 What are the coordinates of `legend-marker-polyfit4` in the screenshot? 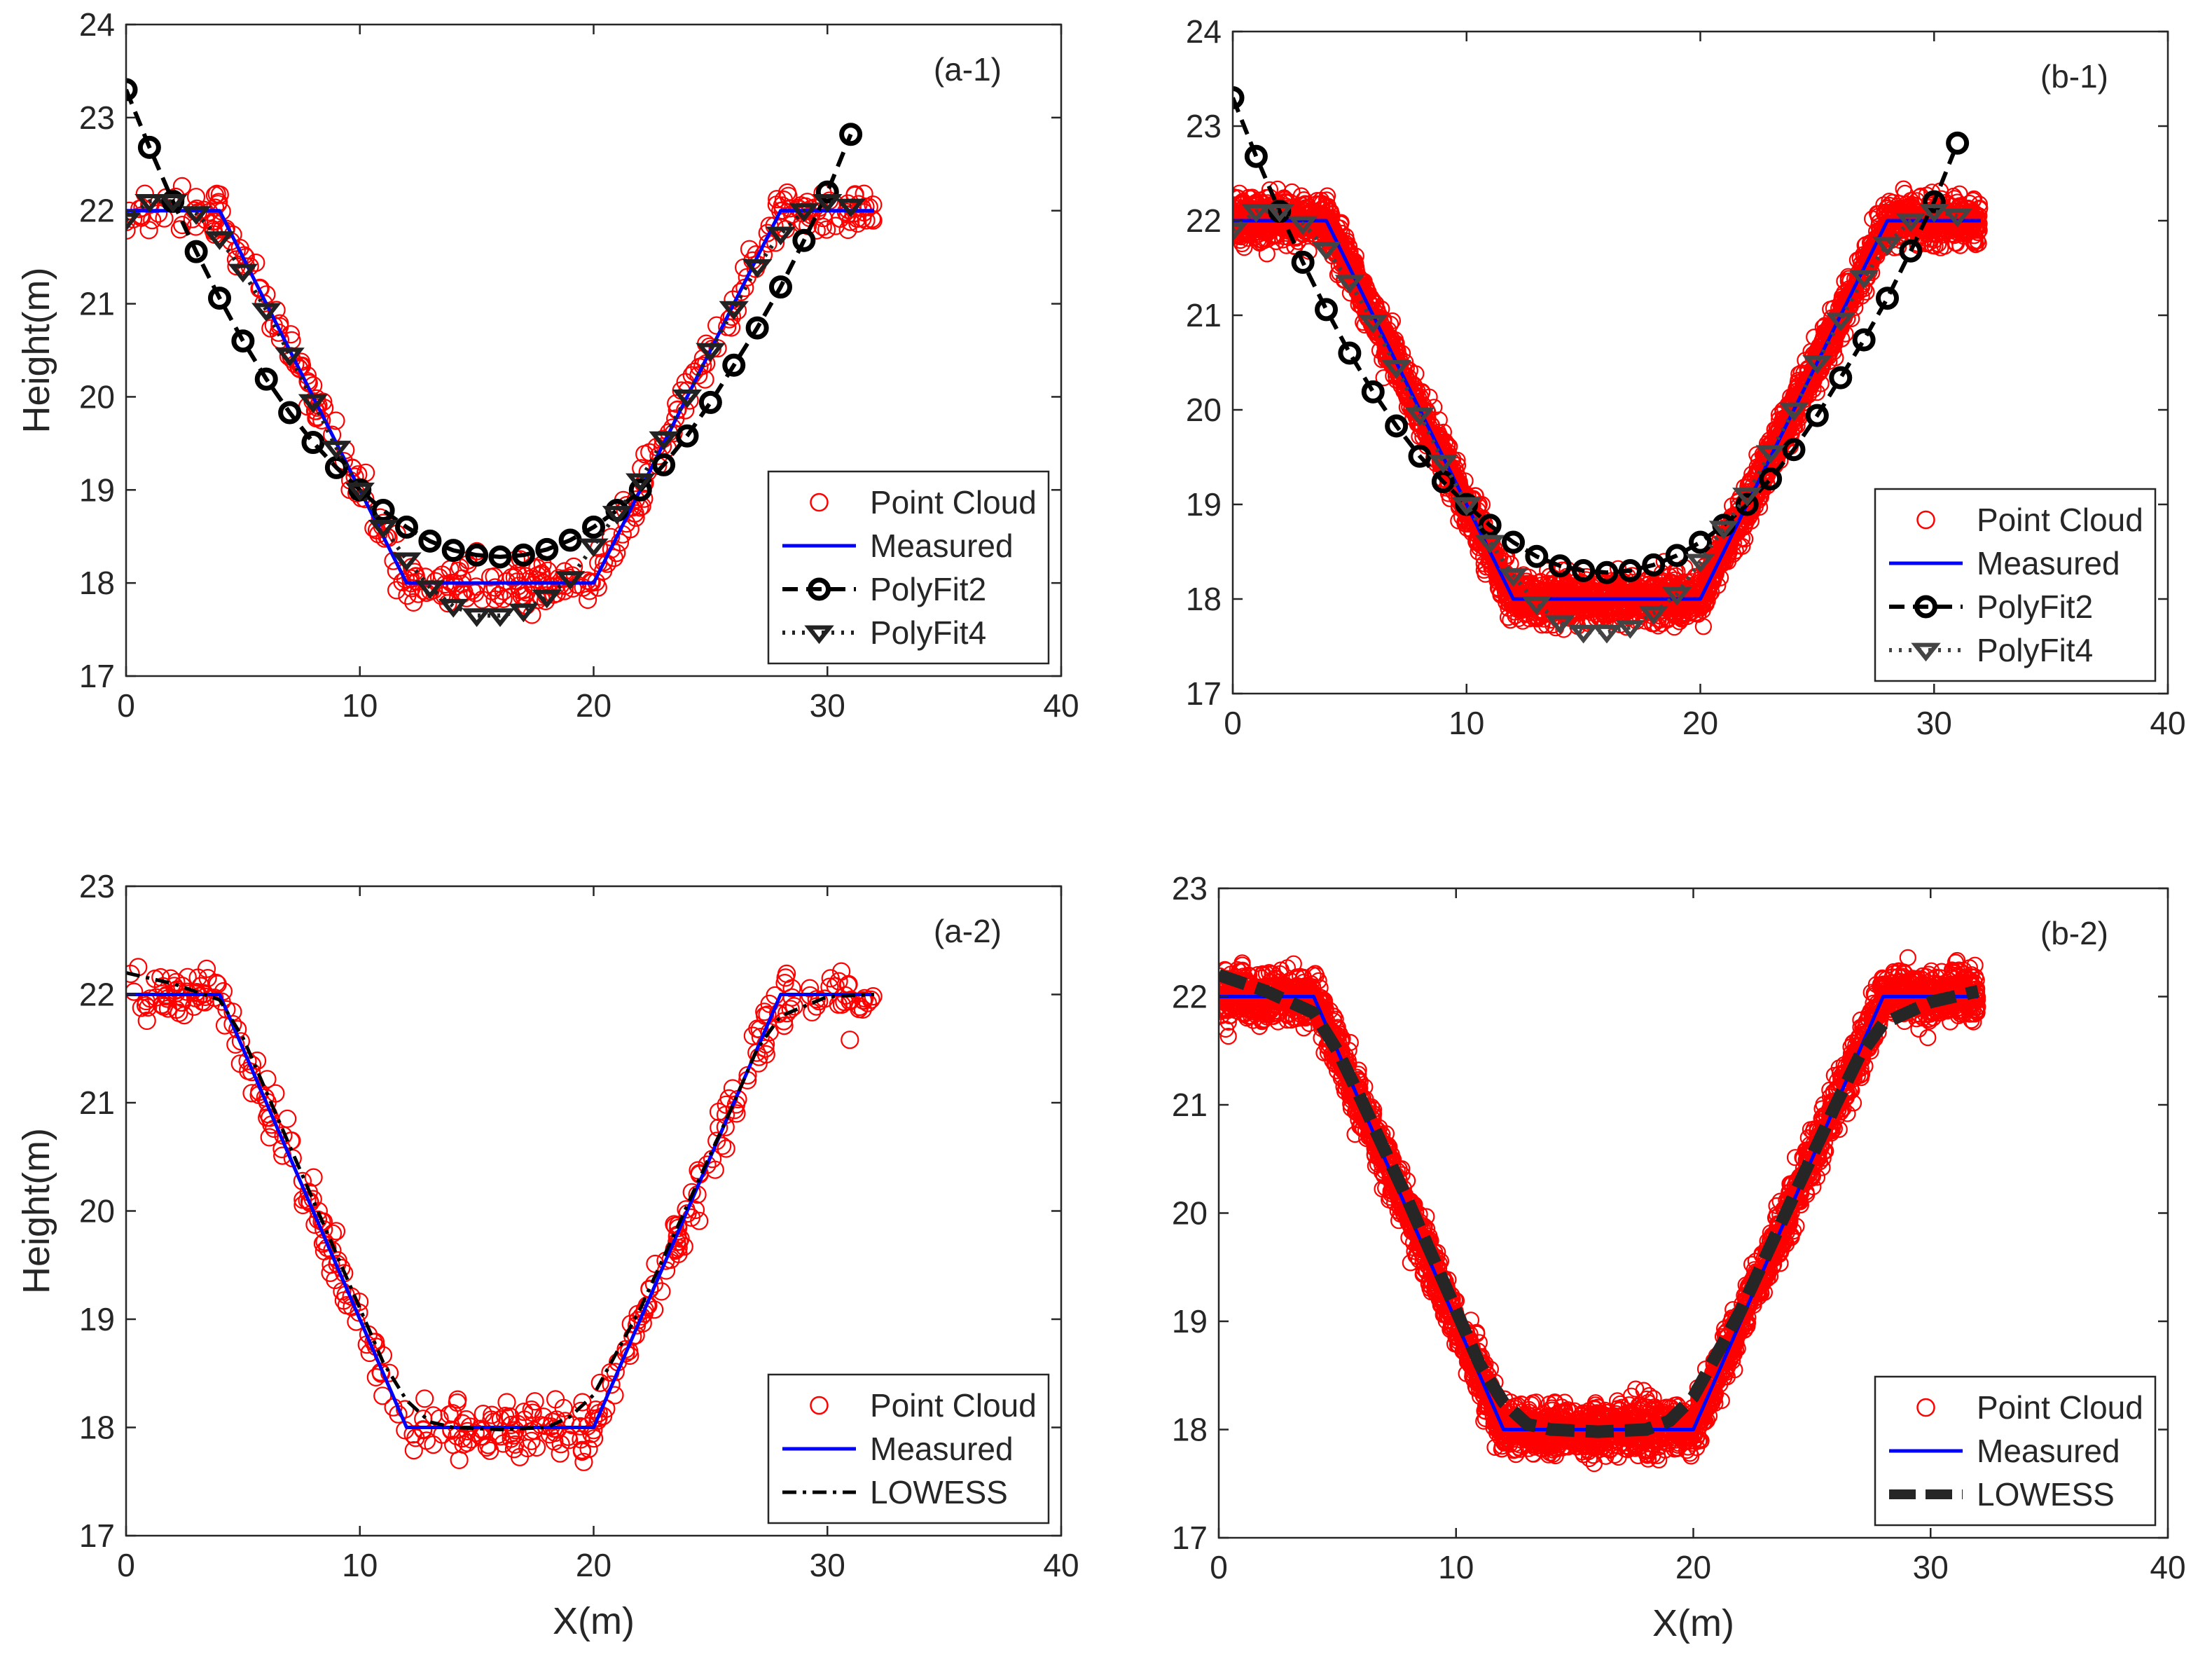 It's located at (1926, 652).